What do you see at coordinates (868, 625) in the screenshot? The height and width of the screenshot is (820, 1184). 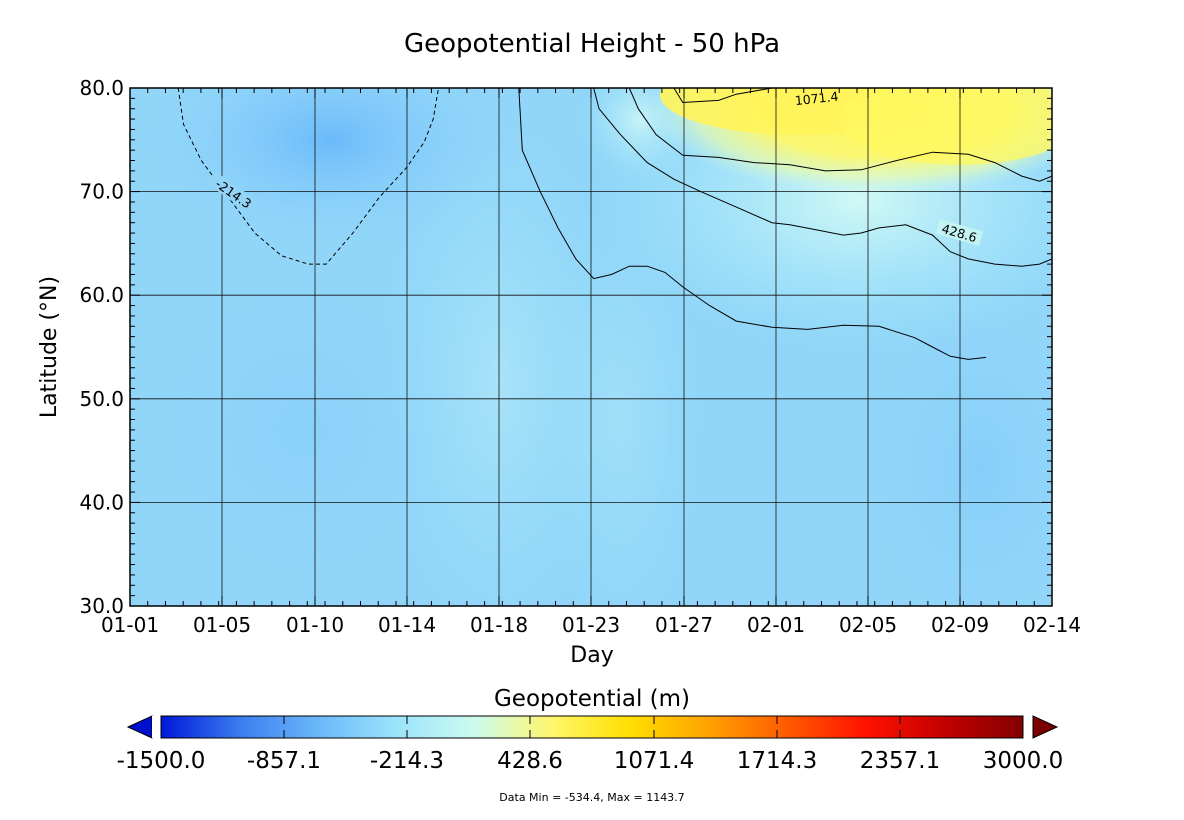 I see `x-tick-label: 02-05` at bounding box center [868, 625].